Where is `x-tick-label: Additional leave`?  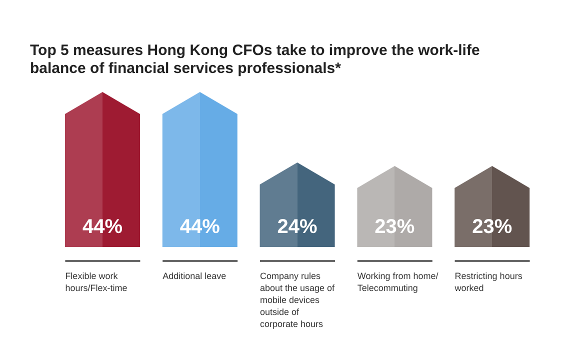 x-tick-label: Additional leave is located at coordinates (194, 276).